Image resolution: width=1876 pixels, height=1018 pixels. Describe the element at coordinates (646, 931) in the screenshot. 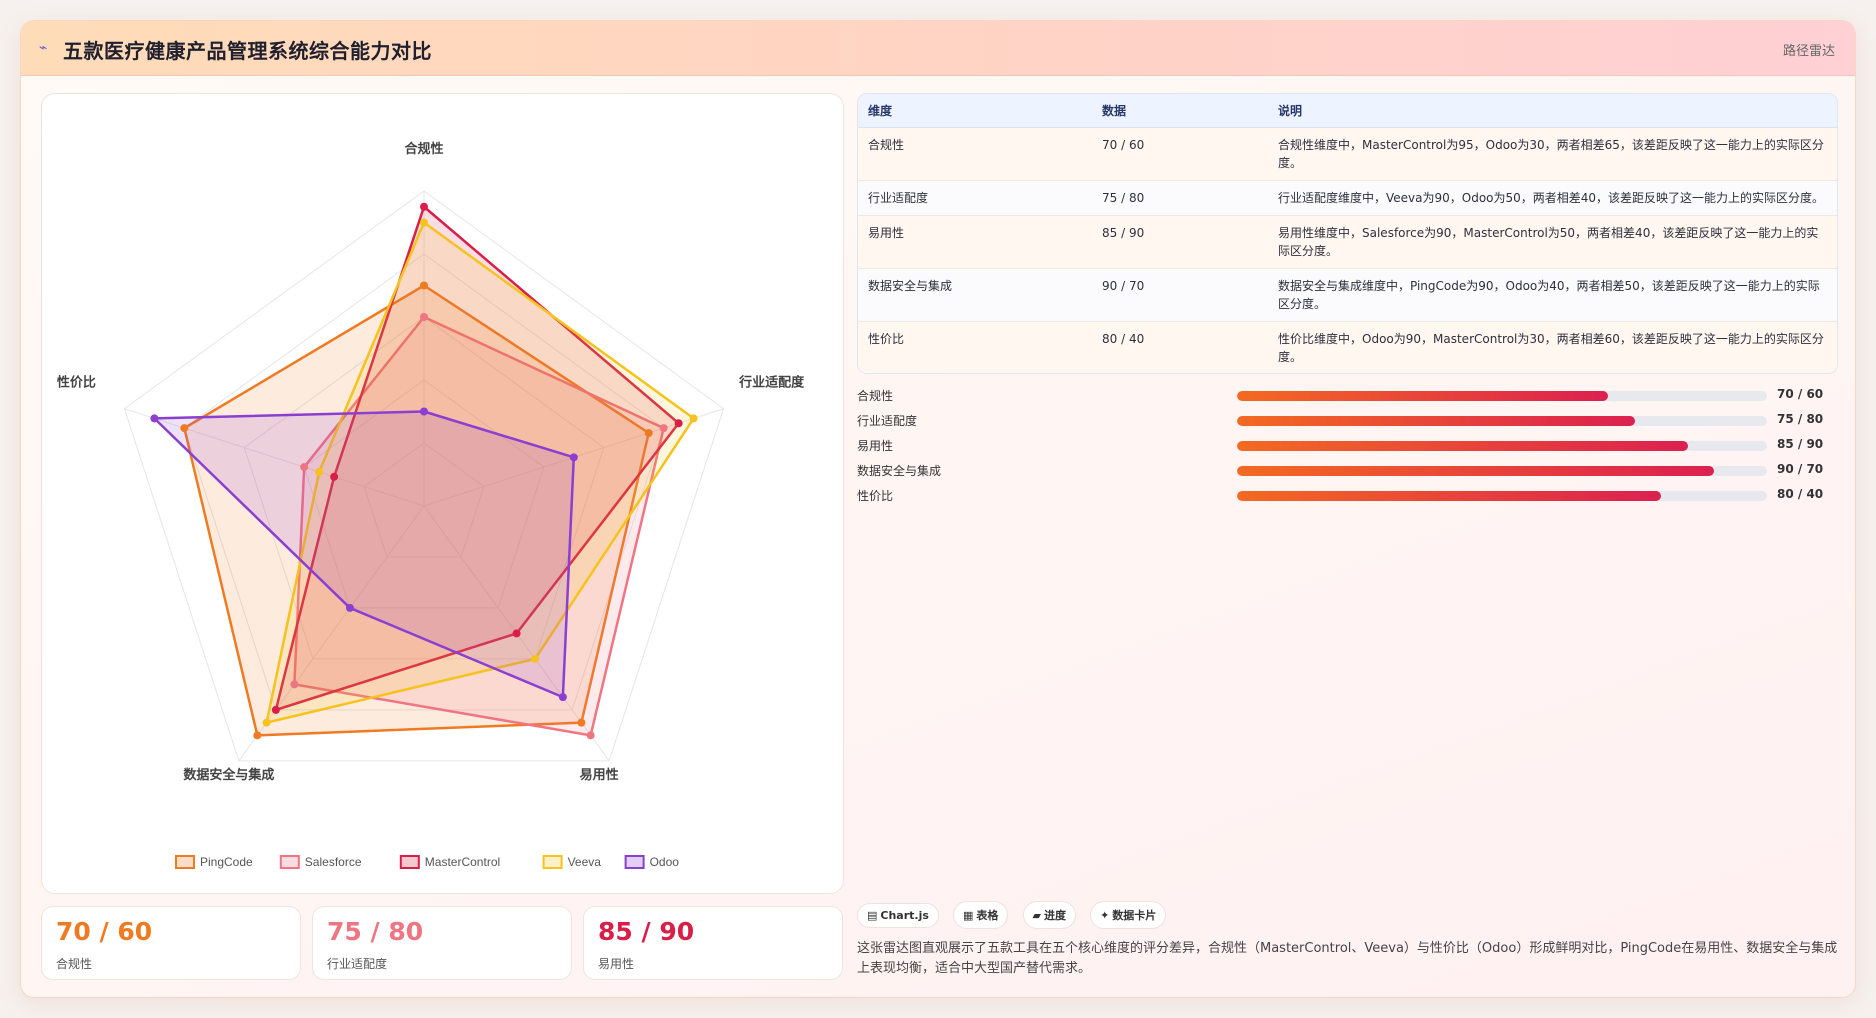

I see `stat-value: 85 / 90` at that location.